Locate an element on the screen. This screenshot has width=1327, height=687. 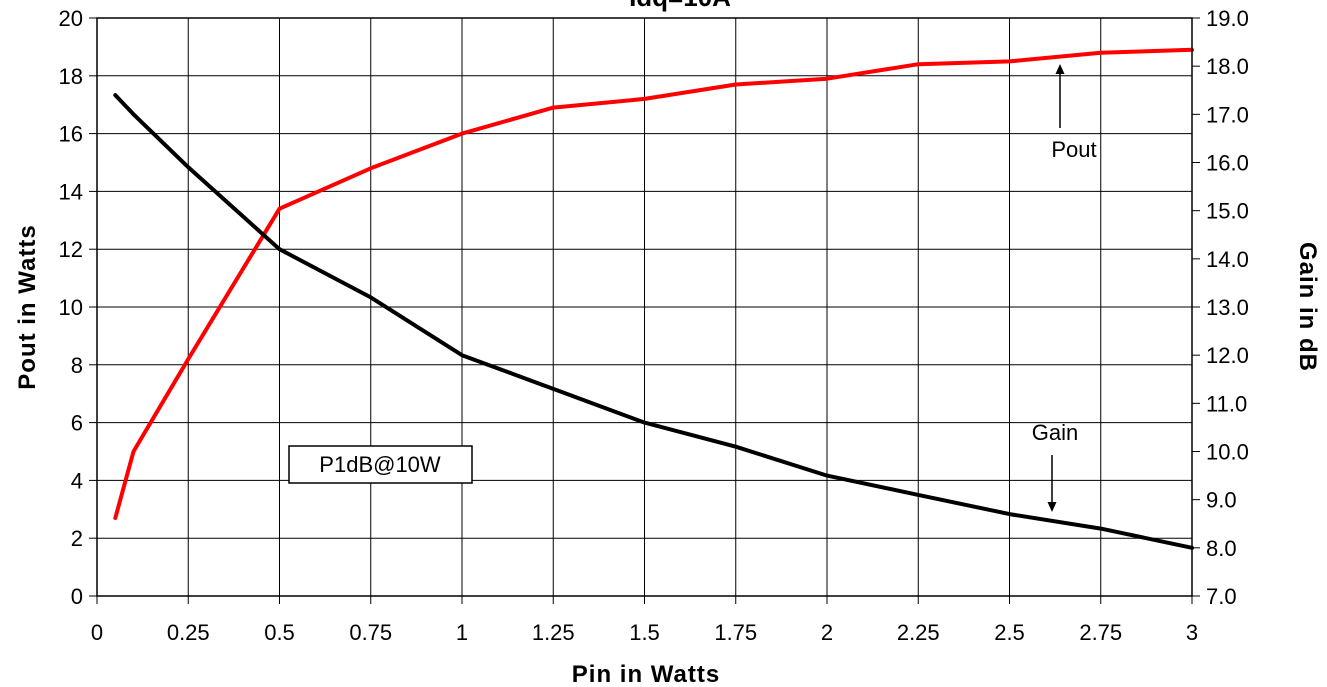
pout-annotation-label: Pout is located at coordinates (1073, 149).